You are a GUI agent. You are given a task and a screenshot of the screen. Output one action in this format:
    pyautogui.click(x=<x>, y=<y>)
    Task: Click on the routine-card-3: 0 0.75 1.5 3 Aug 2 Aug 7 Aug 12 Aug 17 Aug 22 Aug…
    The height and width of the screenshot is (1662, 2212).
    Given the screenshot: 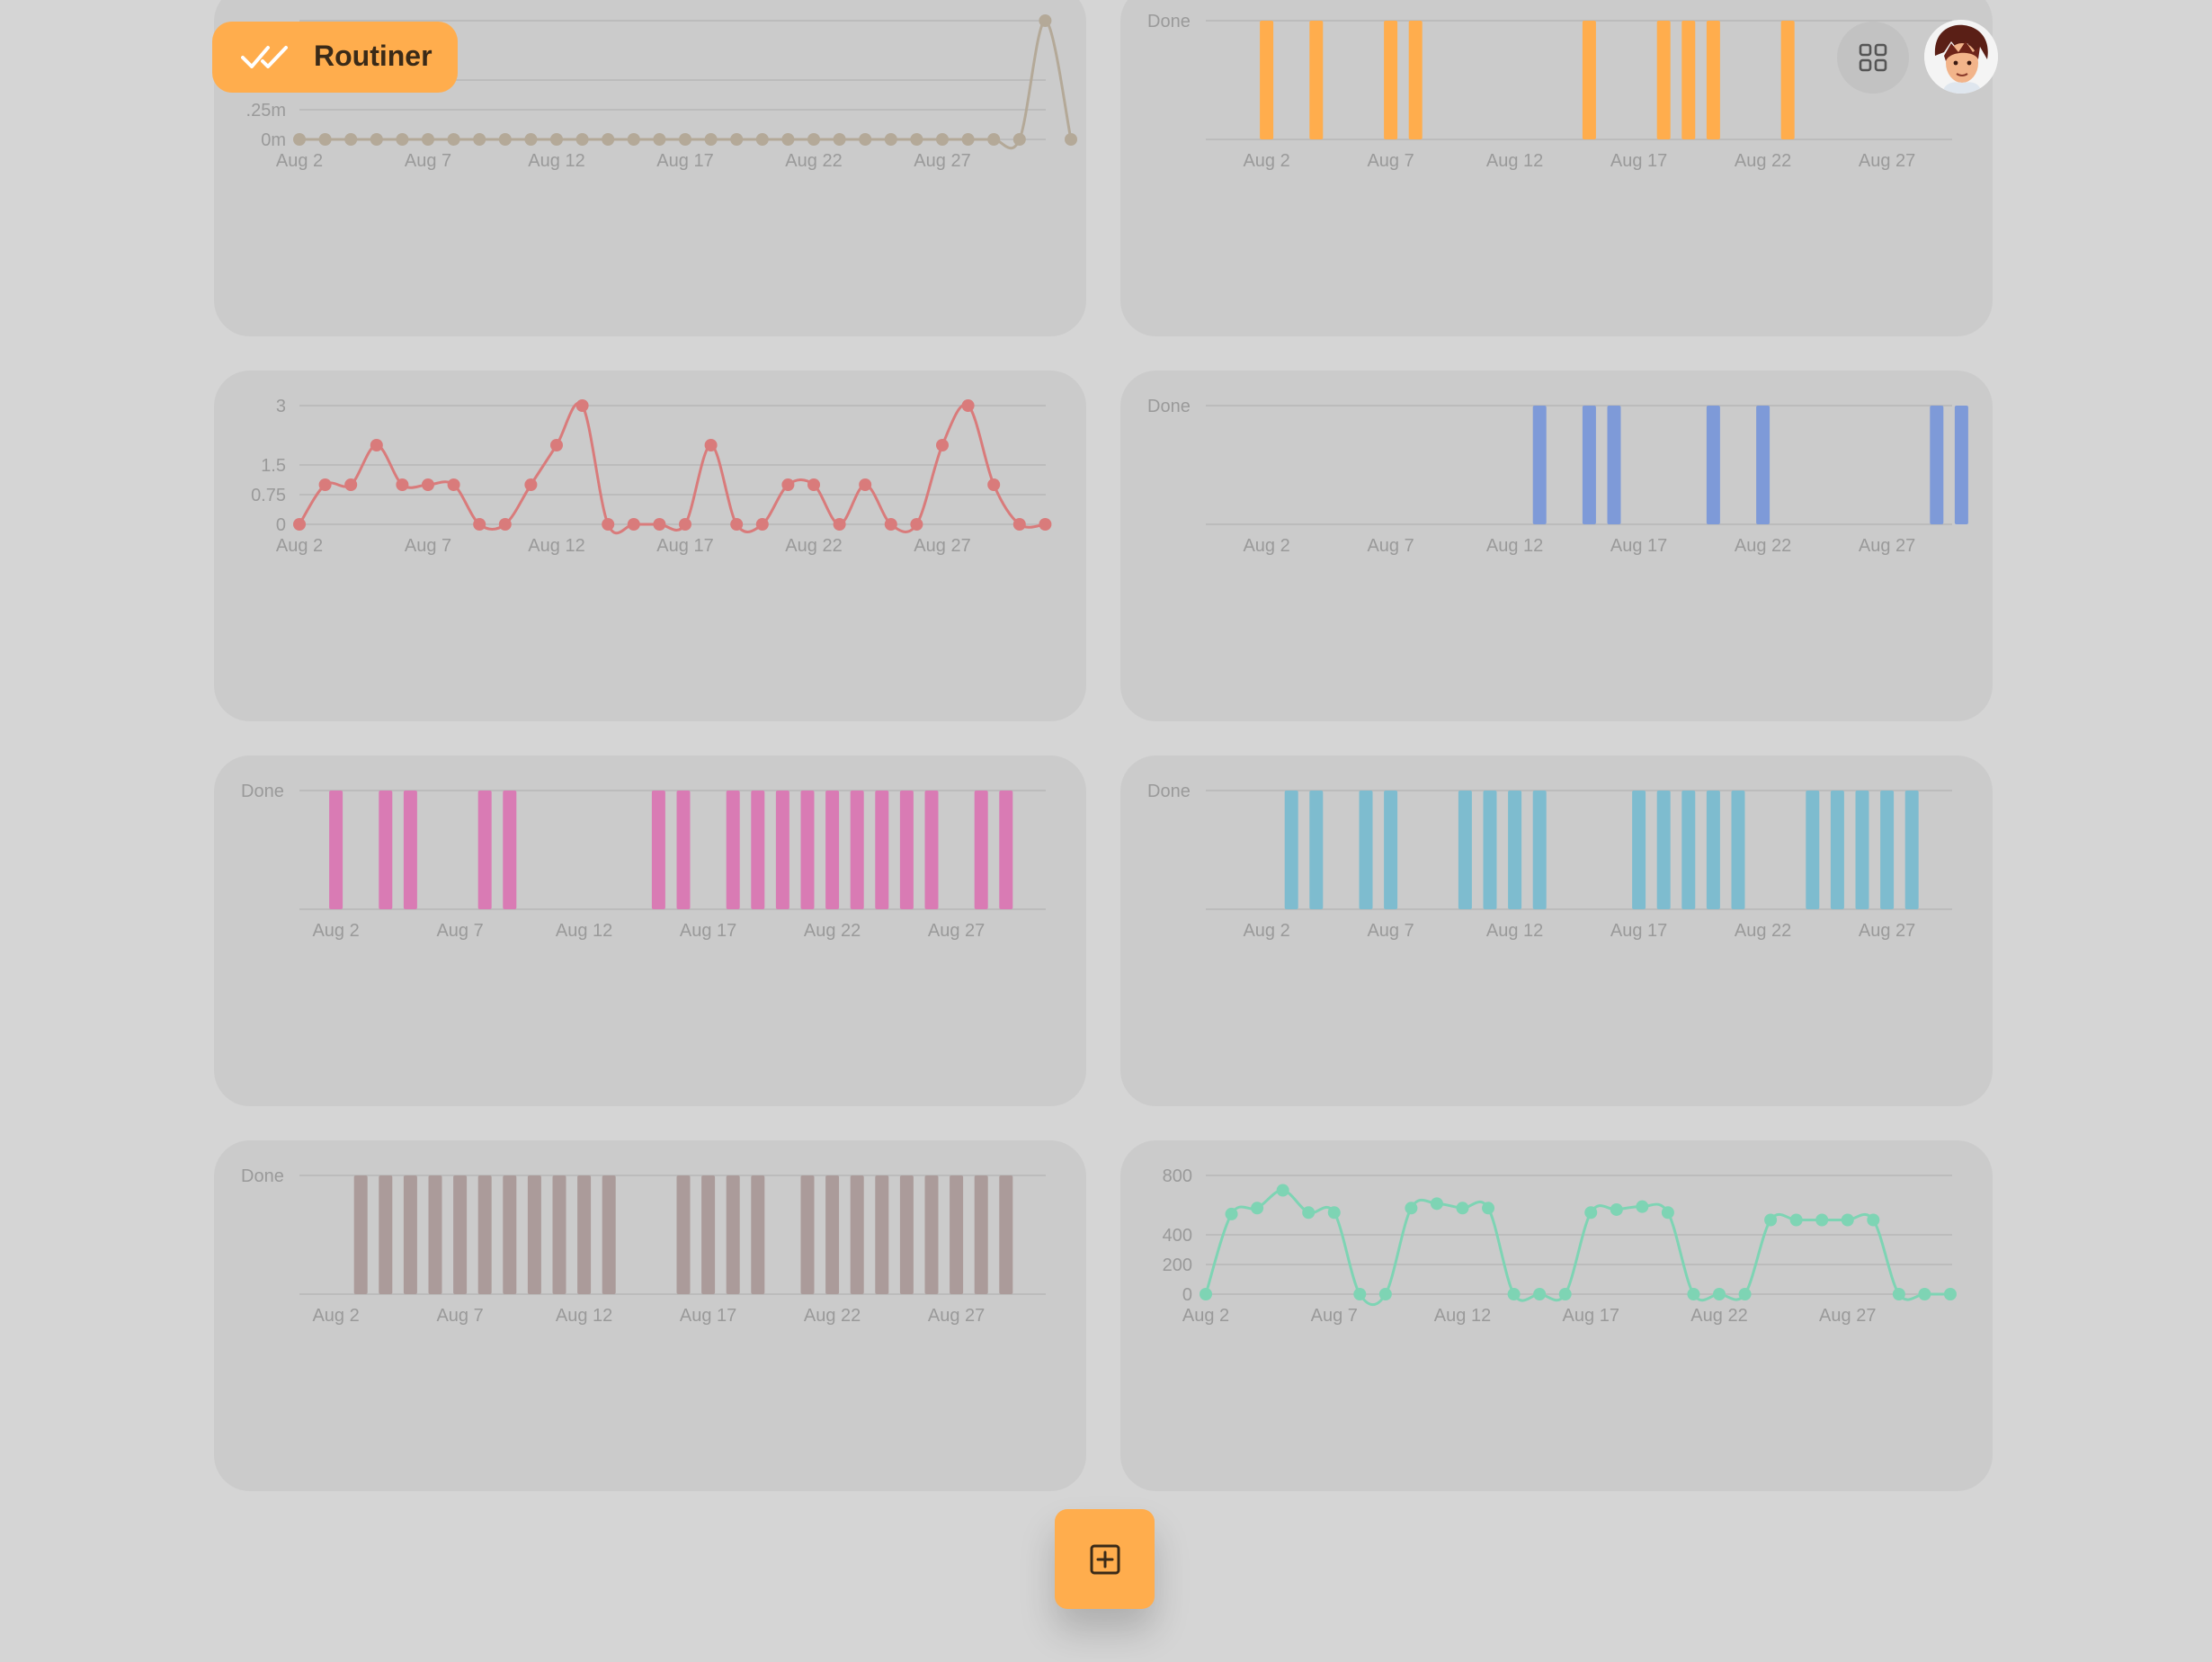 What is the action you would take?
    pyautogui.click(x=650, y=546)
    